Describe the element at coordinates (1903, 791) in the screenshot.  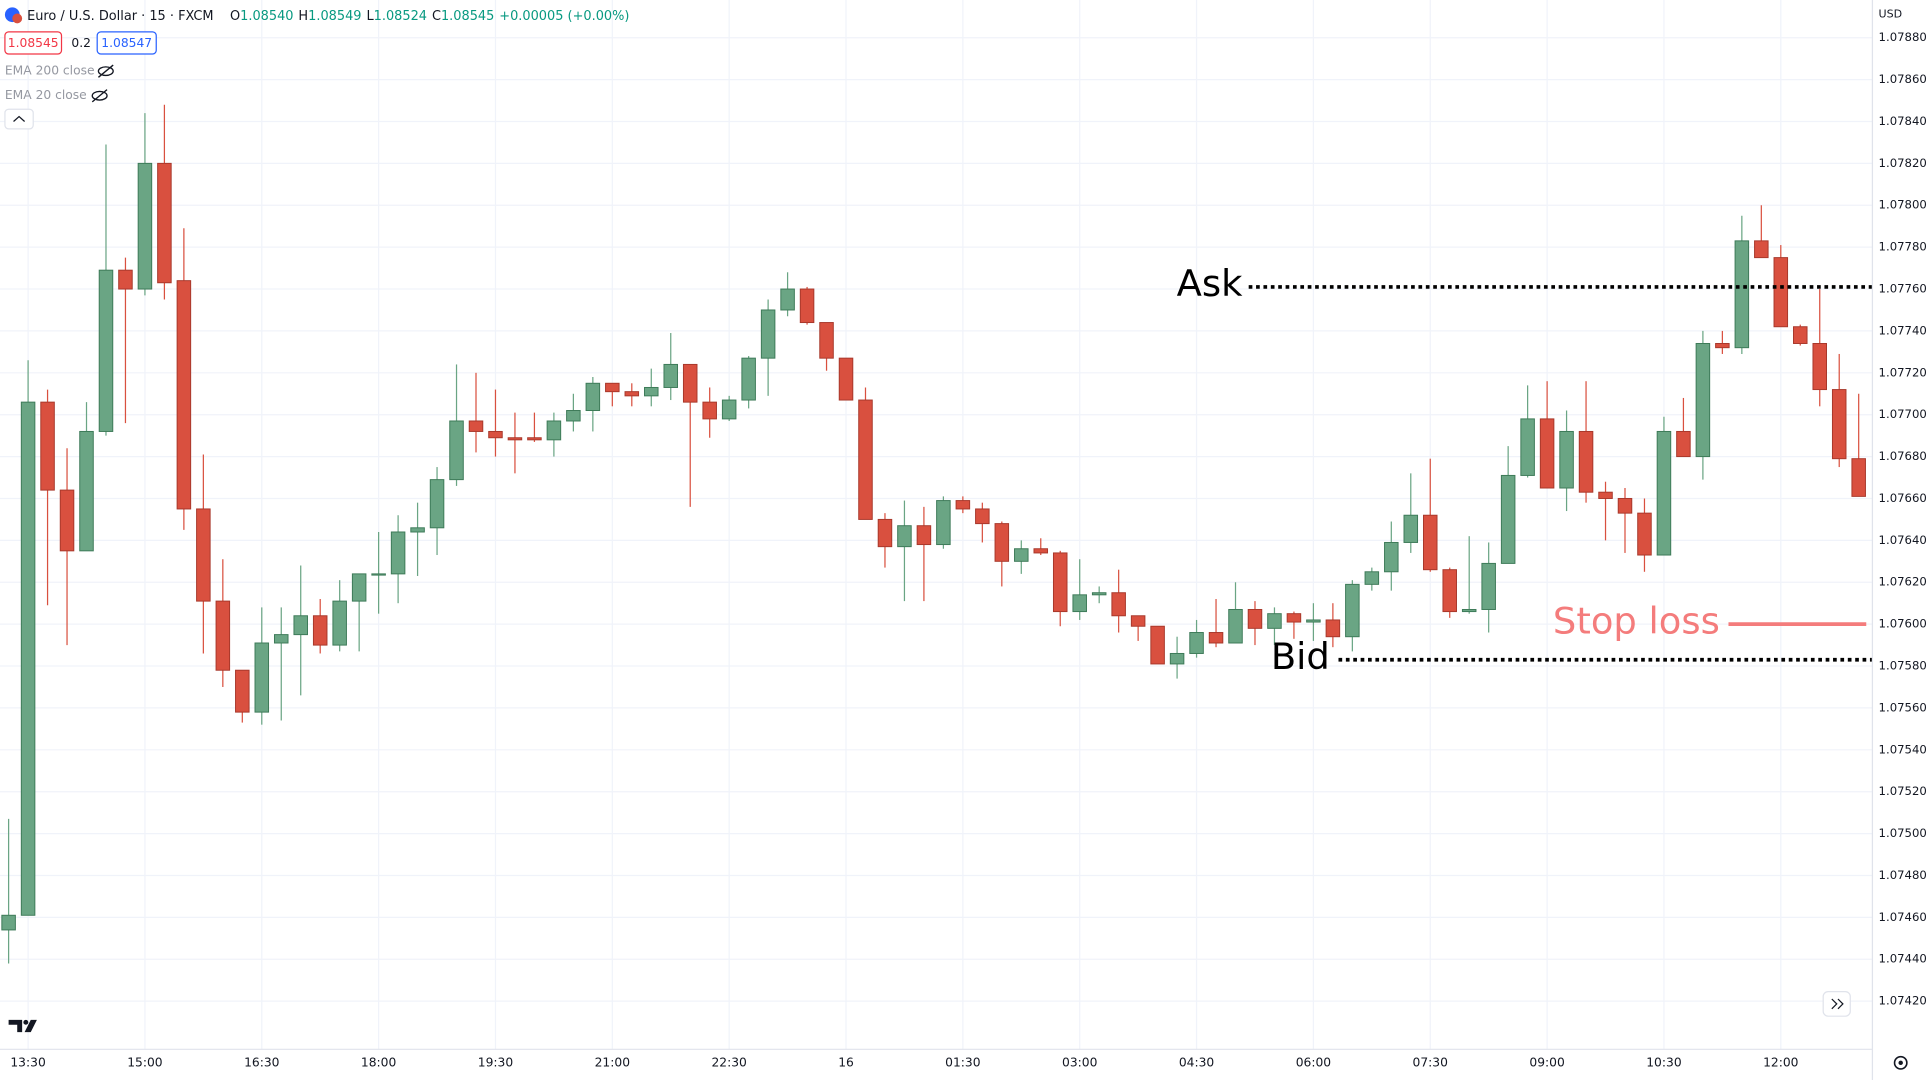
I see `y-tick-label: 1.07520` at that location.